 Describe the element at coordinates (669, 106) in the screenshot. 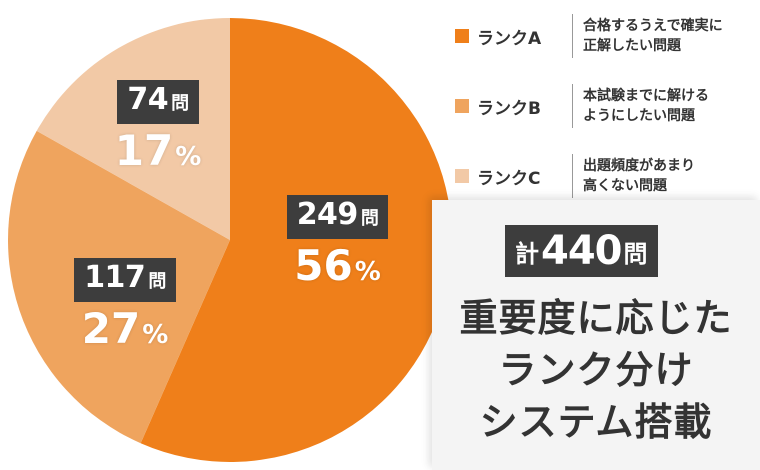

I see `legend-description: 本試験までに解ける ようにしたい問題` at that location.